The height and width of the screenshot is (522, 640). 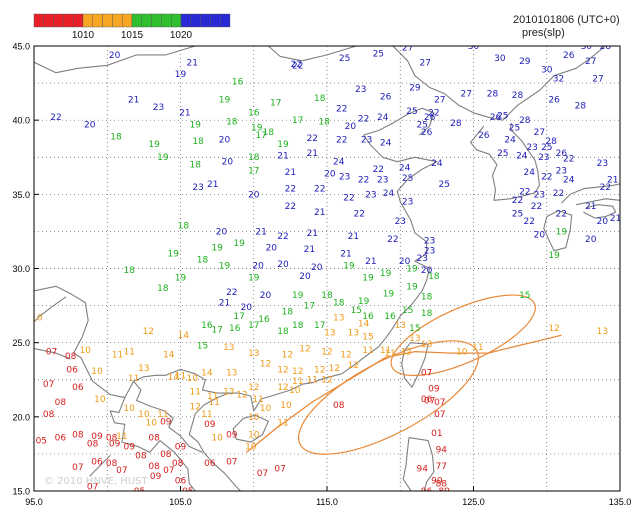 What do you see at coordinates (566, 20) in the screenshot?
I see `timestamp-label: 2010101806 (UTC+0)` at bounding box center [566, 20].